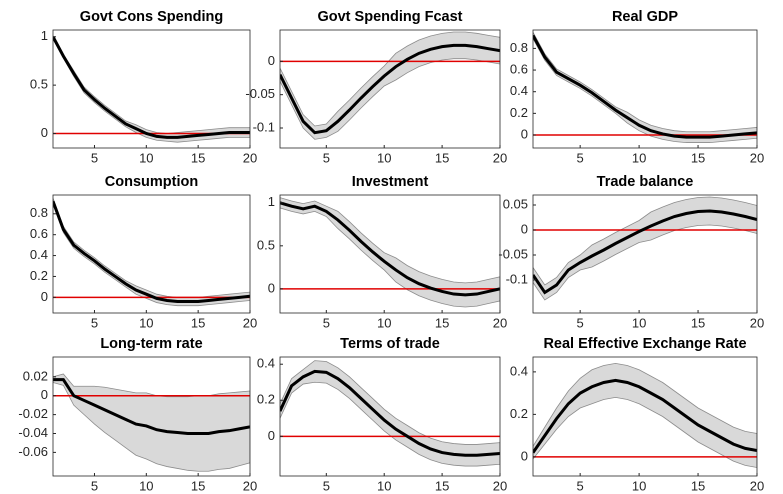 The width and height of the screenshot is (783, 494). What do you see at coordinates (515, 203) in the screenshot?
I see `y-tick-label: 0.05` at bounding box center [515, 203].